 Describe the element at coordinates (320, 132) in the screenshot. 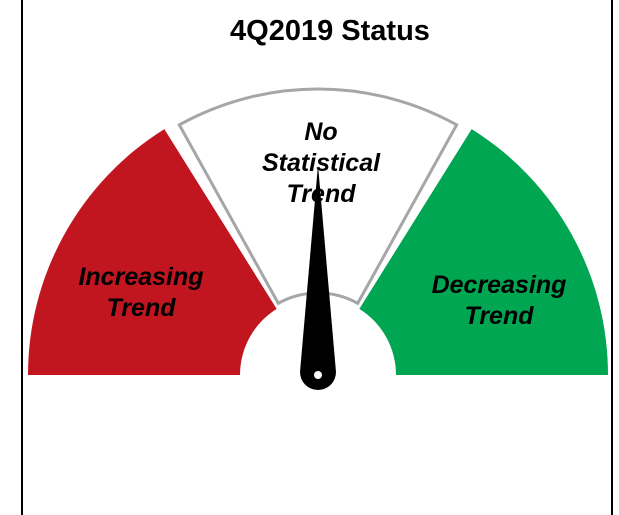

I see `segment-label: No` at that location.